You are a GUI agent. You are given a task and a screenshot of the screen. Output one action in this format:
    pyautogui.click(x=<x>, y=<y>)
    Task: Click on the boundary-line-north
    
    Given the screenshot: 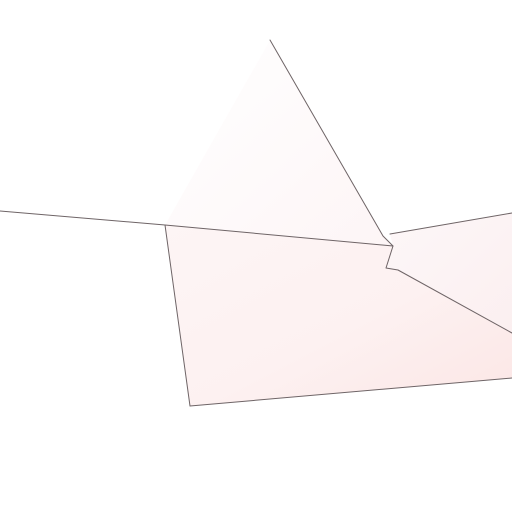 What is the action you would take?
    pyautogui.click(x=331, y=143)
    